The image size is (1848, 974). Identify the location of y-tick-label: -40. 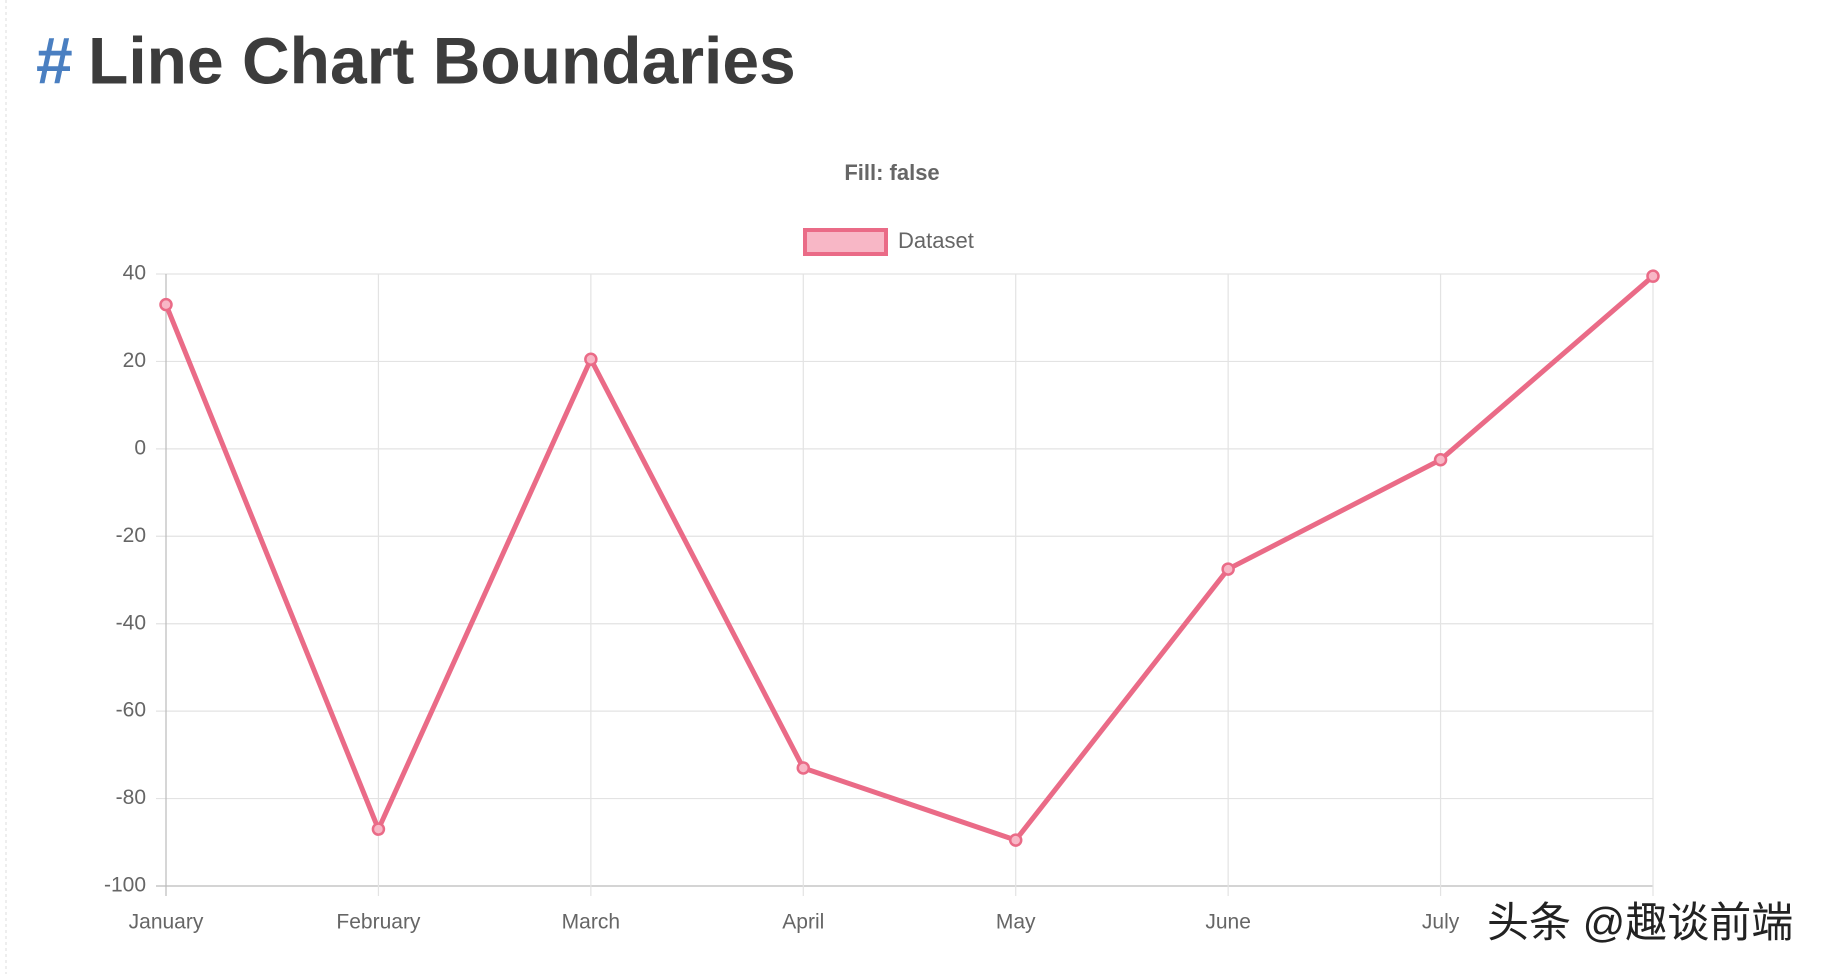
(131, 622).